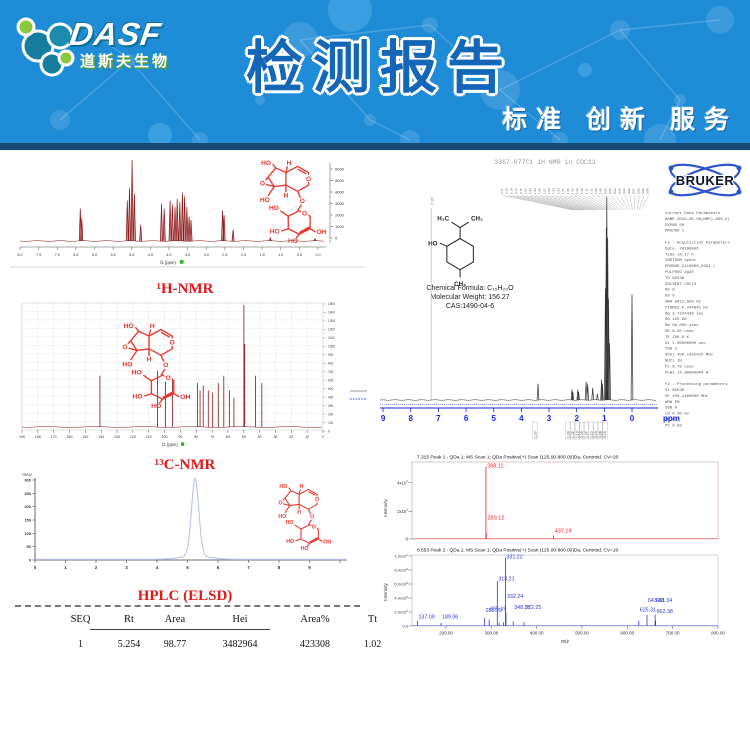 This screenshot has height=750, width=750. What do you see at coordinates (679, 332) in the screenshot?
I see `svg-text: DE 6.50 usec` at bounding box center [679, 332].